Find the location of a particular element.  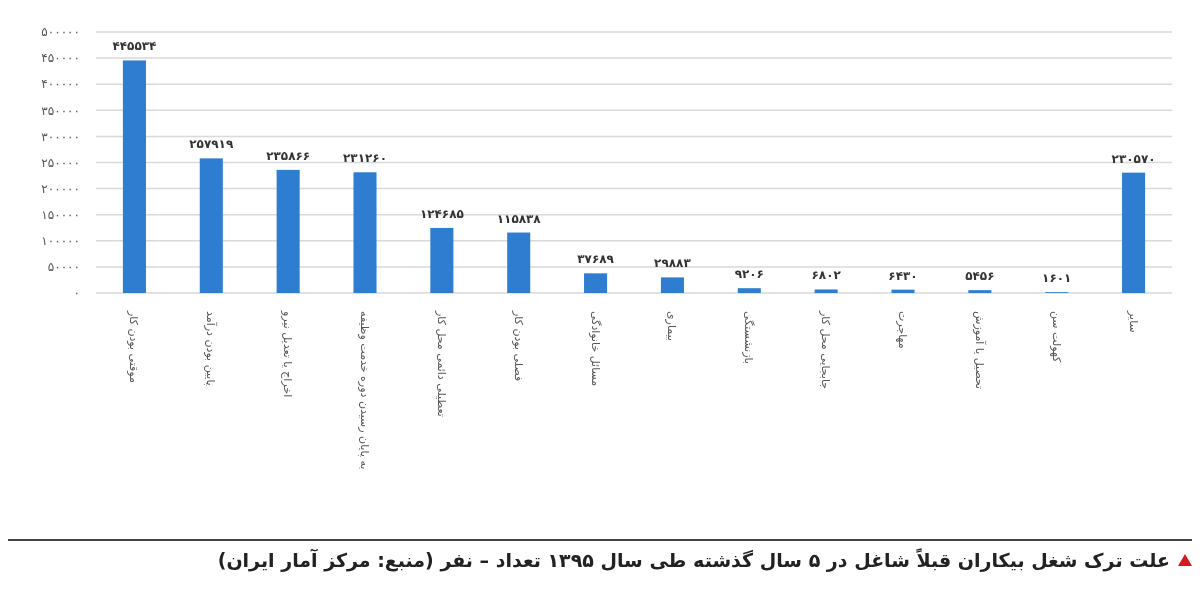

x-tick-label: به پایان رسیدن دوره خدمت وظیفه is located at coordinates (364, 390).